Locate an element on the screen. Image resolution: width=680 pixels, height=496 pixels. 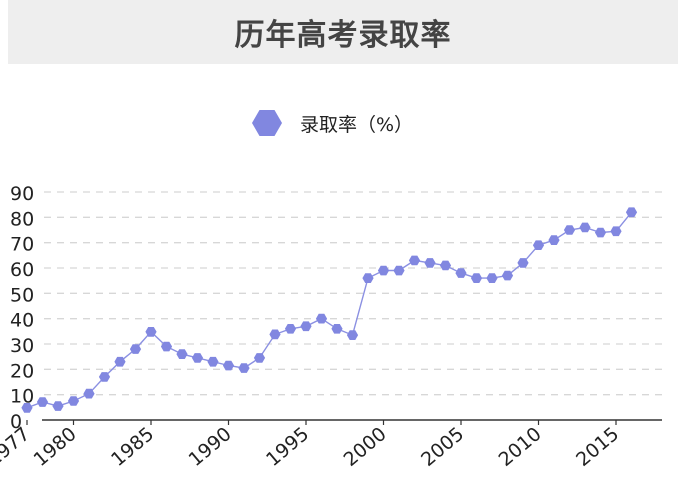
y-tick-label: 50 is located at coordinates (22, 295).